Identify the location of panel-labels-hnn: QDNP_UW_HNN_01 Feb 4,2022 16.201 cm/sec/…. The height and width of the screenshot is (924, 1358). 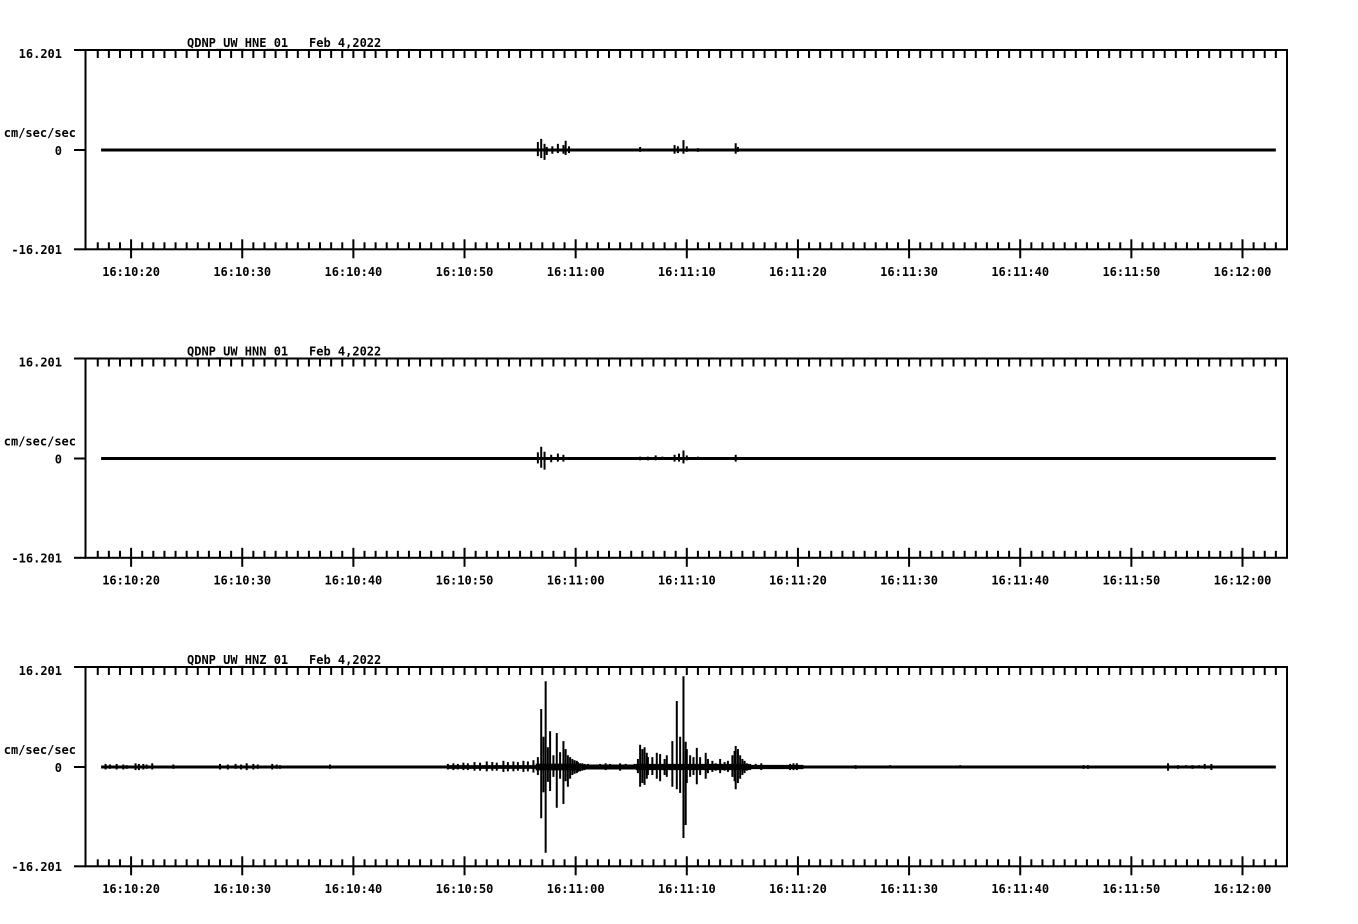
(193, 455).